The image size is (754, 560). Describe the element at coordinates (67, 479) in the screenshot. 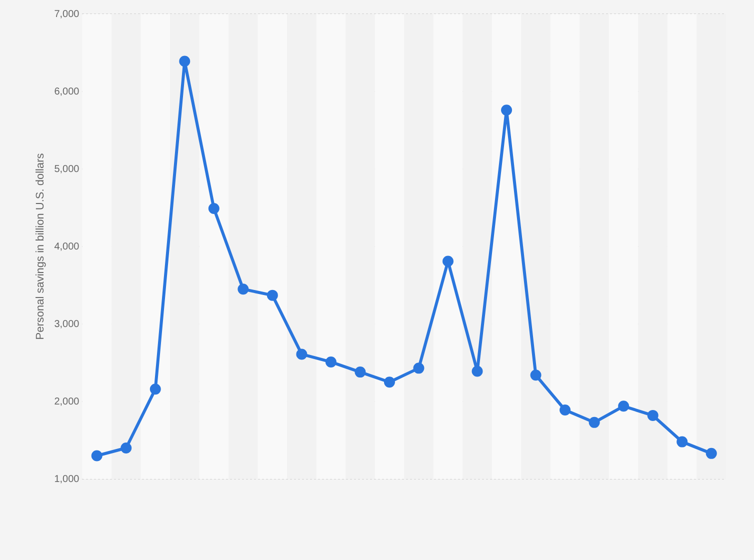

I see `y-tick-label: 1,000` at that location.